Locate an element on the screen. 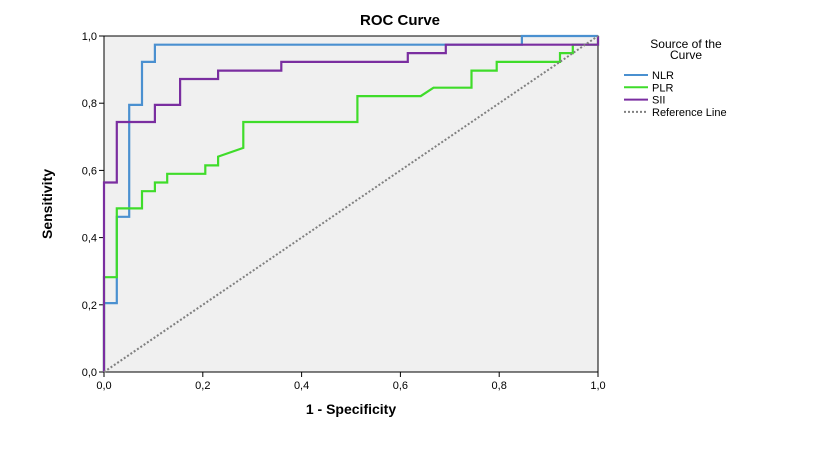 The image size is (827, 452). legend-title: Curve is located at coordinates (686, 55).